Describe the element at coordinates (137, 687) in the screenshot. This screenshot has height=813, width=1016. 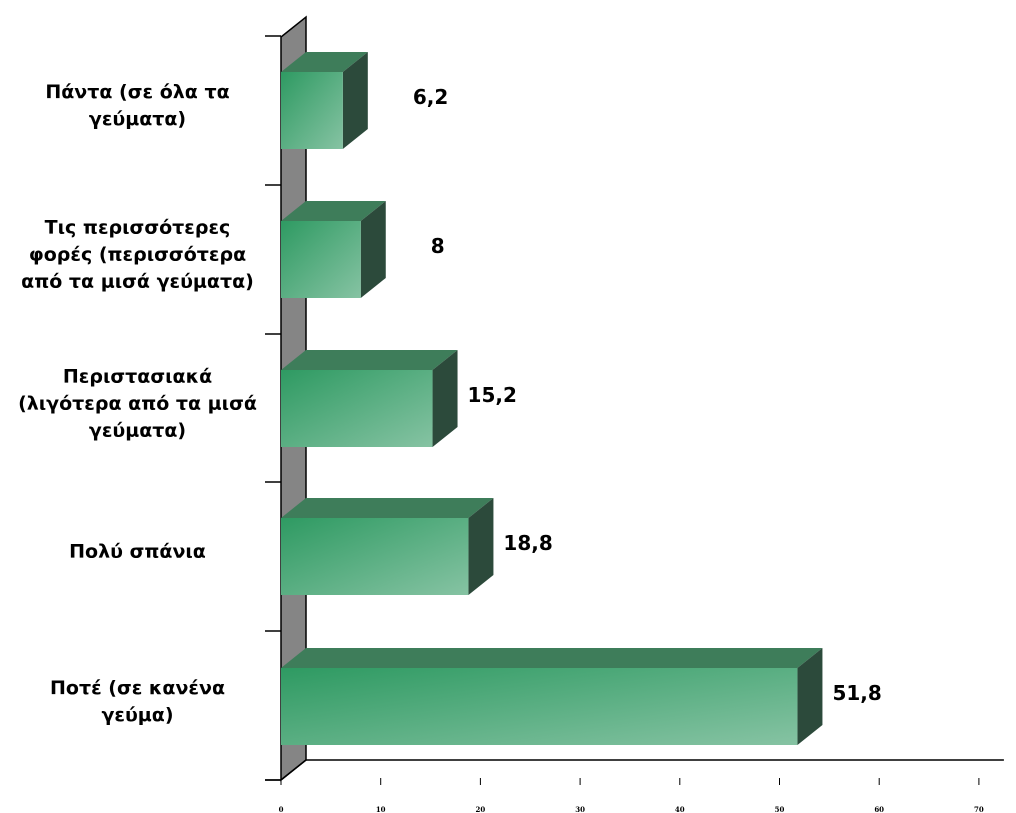
I see `category-label-line: Ποτέ (σε κανένα` at that location.